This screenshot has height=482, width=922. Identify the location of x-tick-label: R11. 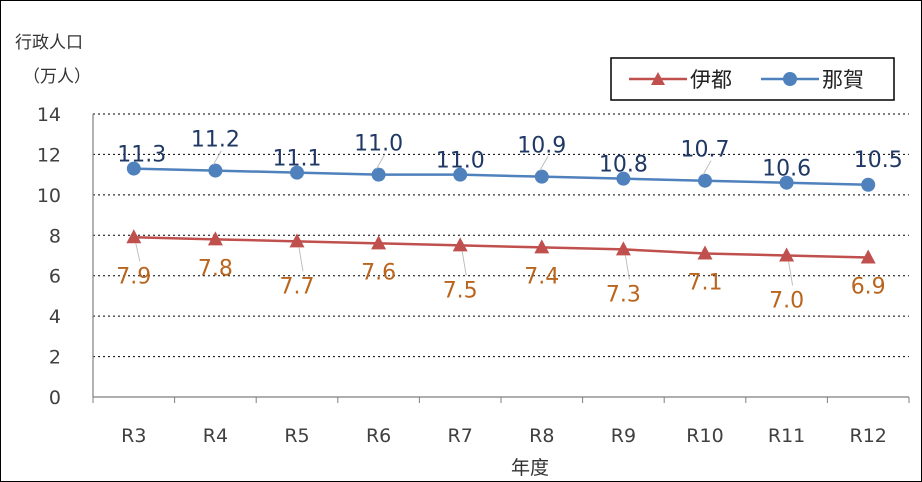
(786, 436).